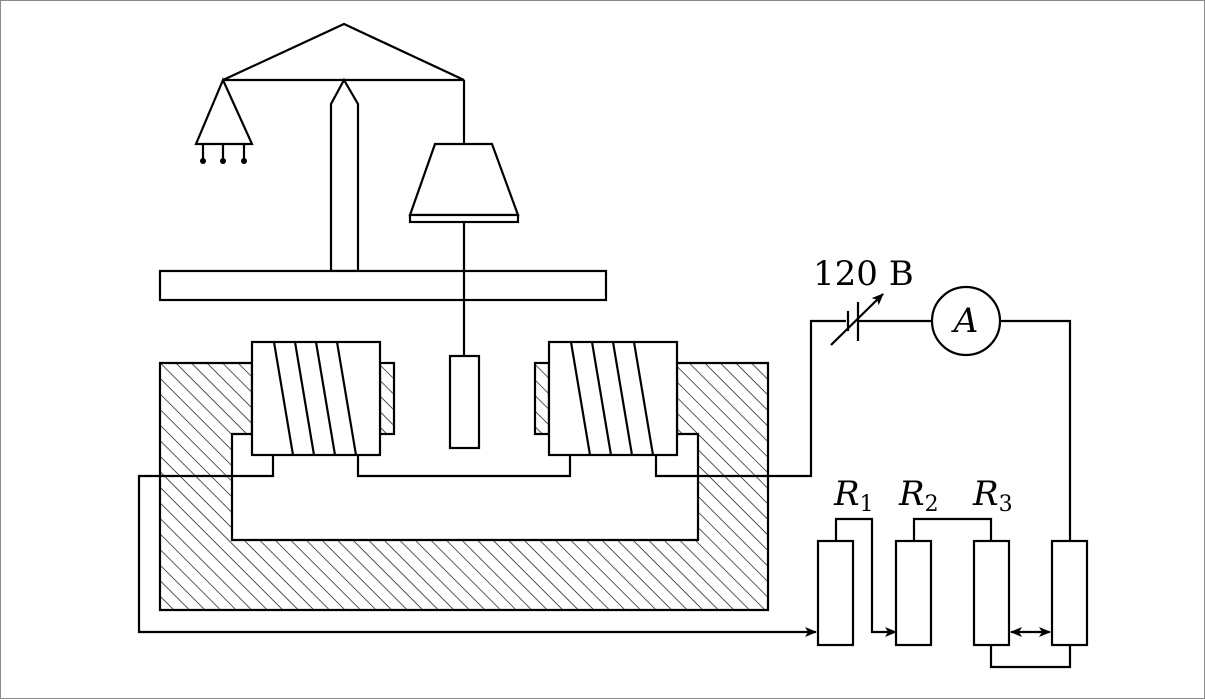 This screenshot has width=1205, height=700. I want to click on hanging-weight, so click(464, 179).